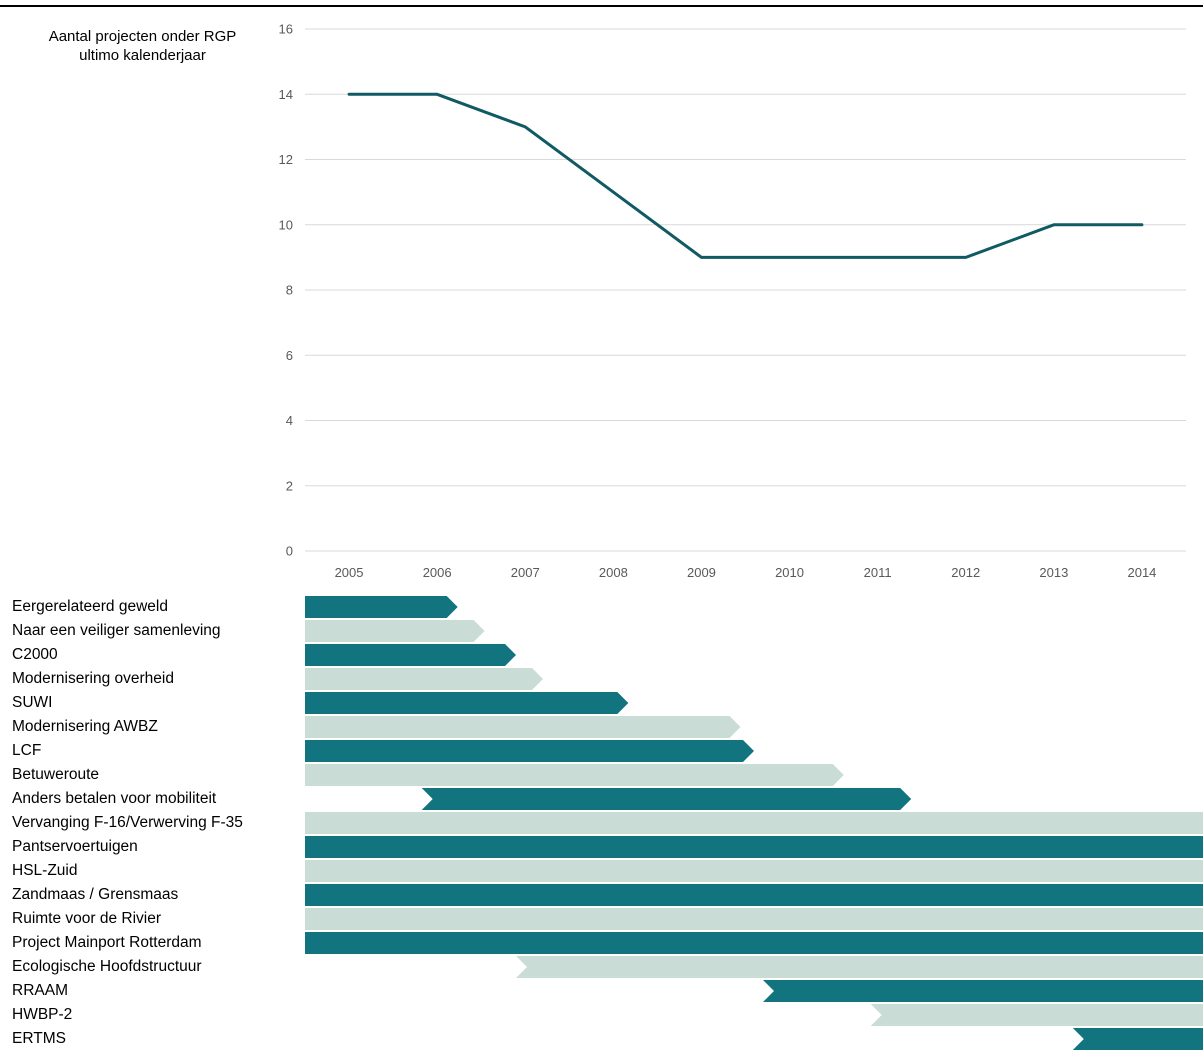  I want to click on x-tick-labels: 2005 2006 2007 2008 2009 2010 2011 2012 2013 2014, so click(746, 572).